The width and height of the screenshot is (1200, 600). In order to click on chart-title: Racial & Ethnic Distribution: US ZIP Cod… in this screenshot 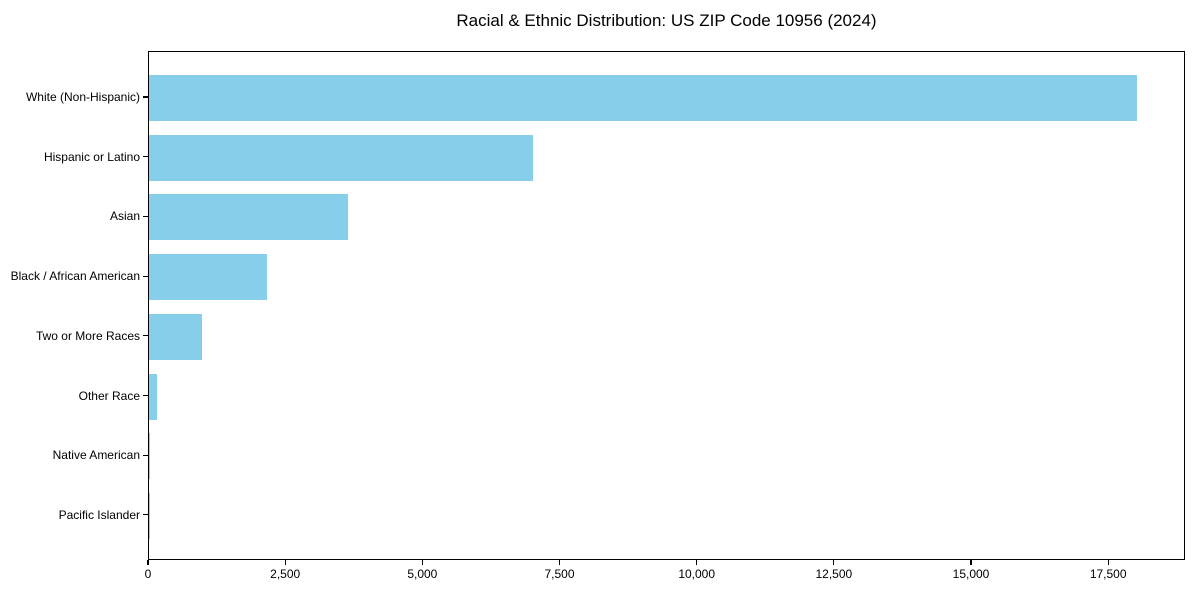, I will do `click(666, 20)`.